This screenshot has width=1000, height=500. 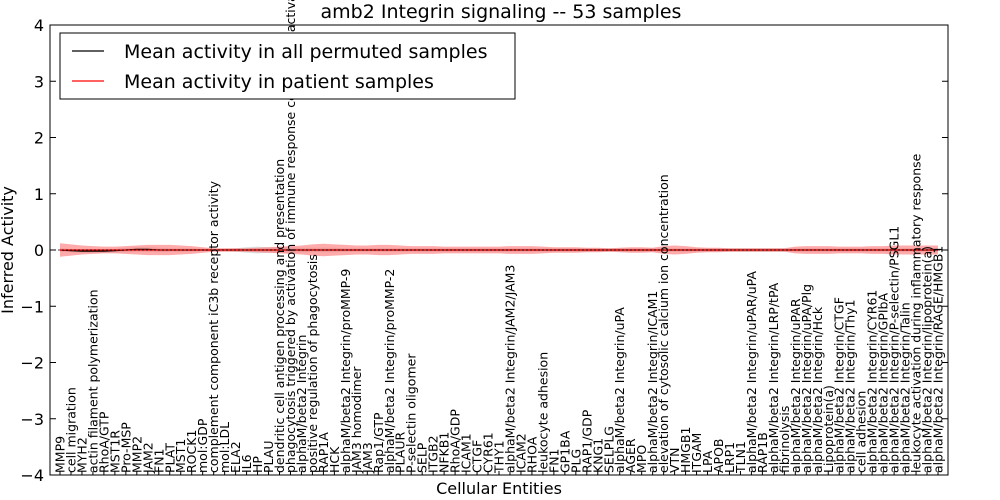 I want to click on y-tick-label: 3, so click(x=39, y=81).